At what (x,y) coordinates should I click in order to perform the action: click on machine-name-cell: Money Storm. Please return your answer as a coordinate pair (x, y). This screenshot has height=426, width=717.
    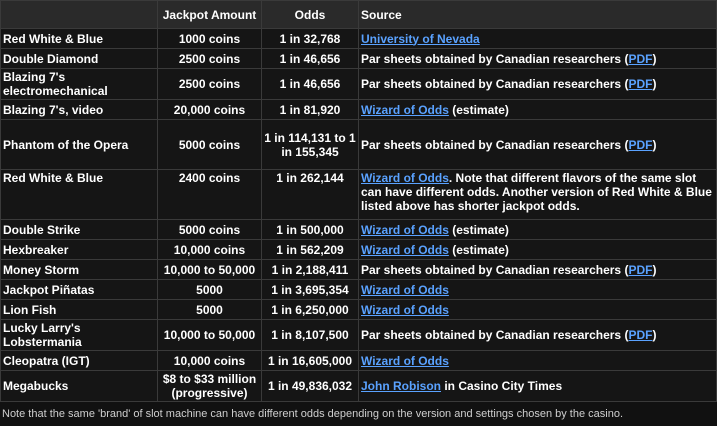
    Looking at the image, I should click on (79, 269).